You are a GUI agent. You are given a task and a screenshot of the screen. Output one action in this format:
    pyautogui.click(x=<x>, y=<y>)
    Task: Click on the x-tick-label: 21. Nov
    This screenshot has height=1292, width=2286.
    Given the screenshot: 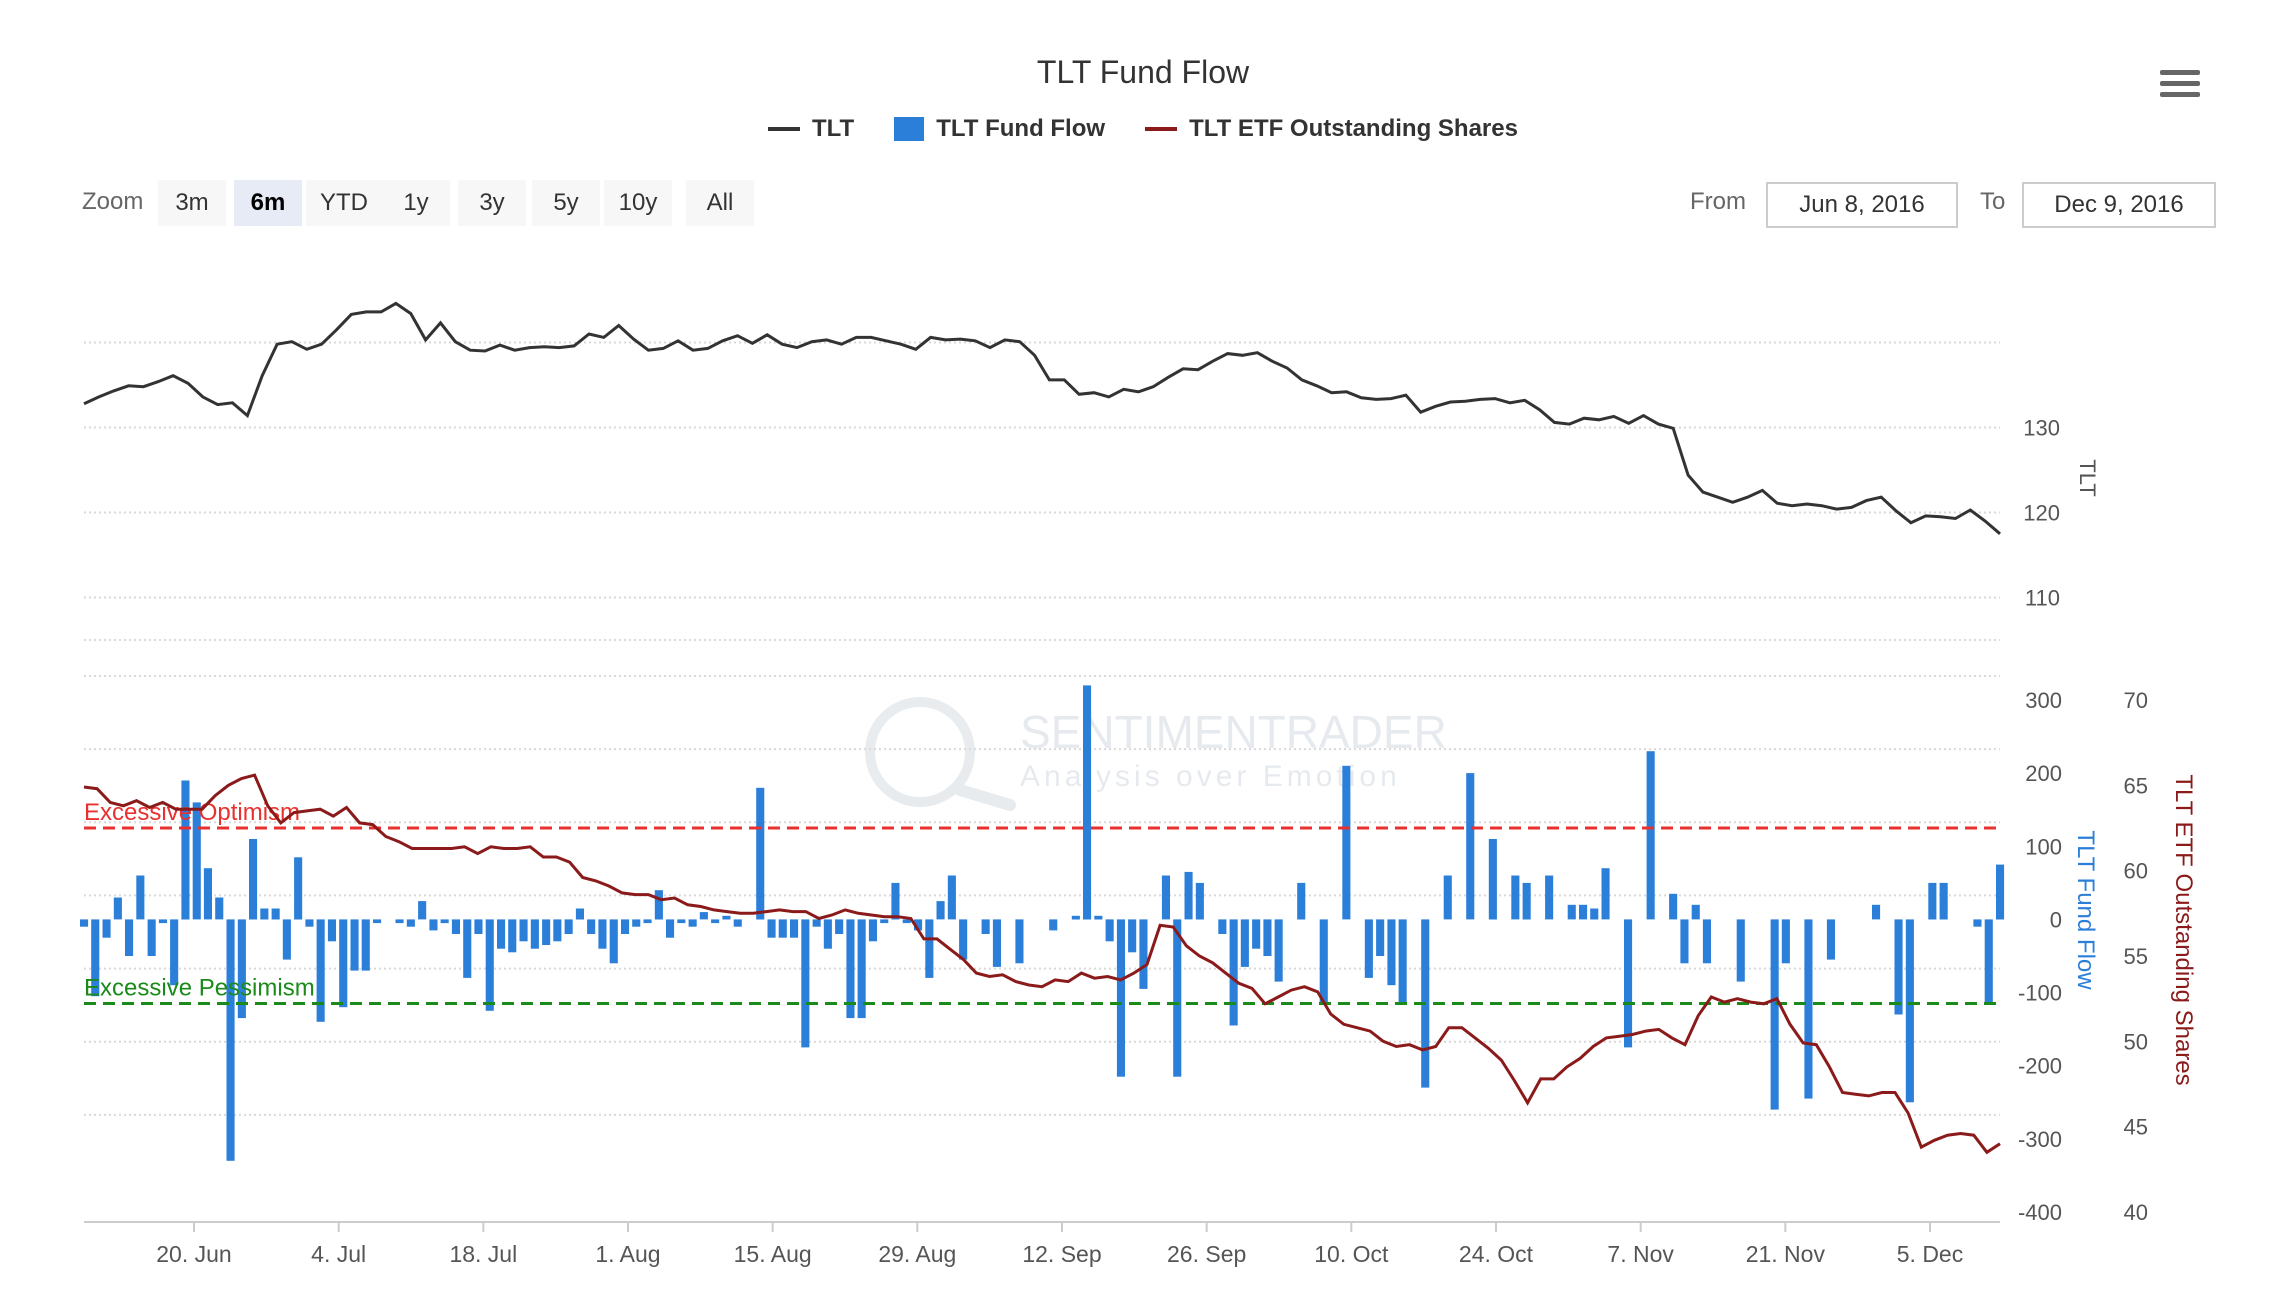 What is the action you would take?
    pyautogui.click(x=1786, y=1254)
    